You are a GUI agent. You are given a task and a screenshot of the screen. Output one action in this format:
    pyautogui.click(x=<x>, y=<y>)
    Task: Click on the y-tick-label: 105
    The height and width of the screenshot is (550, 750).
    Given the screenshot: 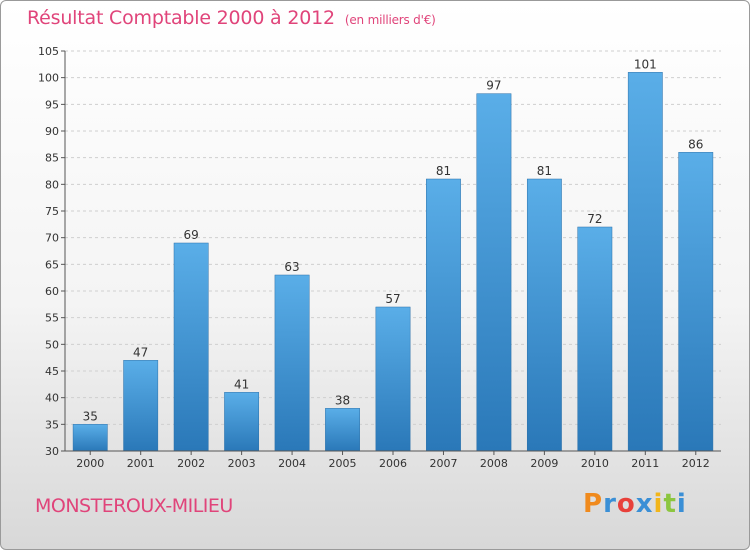 What is the action you would take?
    pyautogui.click(x=48, y=51)
    